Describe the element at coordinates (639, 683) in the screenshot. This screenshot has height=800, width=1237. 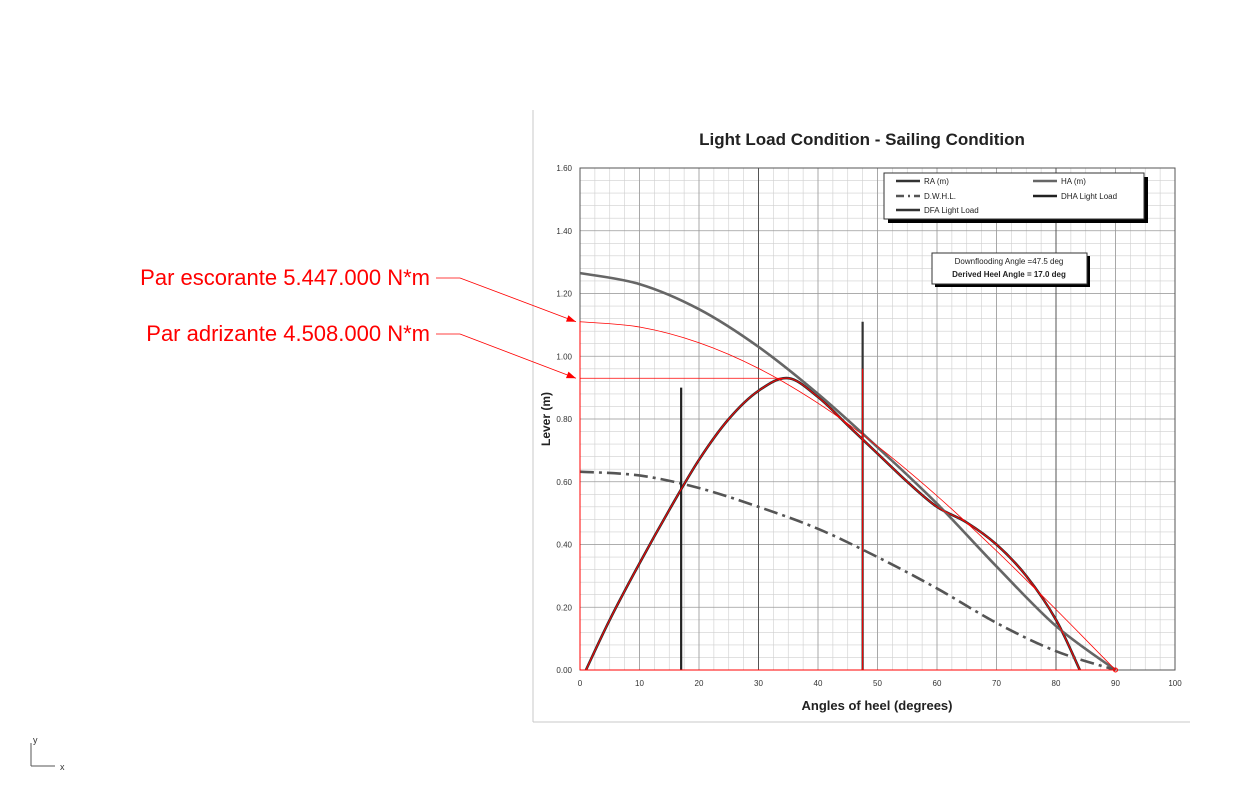
I see `x-tick-label: 10` at that location.